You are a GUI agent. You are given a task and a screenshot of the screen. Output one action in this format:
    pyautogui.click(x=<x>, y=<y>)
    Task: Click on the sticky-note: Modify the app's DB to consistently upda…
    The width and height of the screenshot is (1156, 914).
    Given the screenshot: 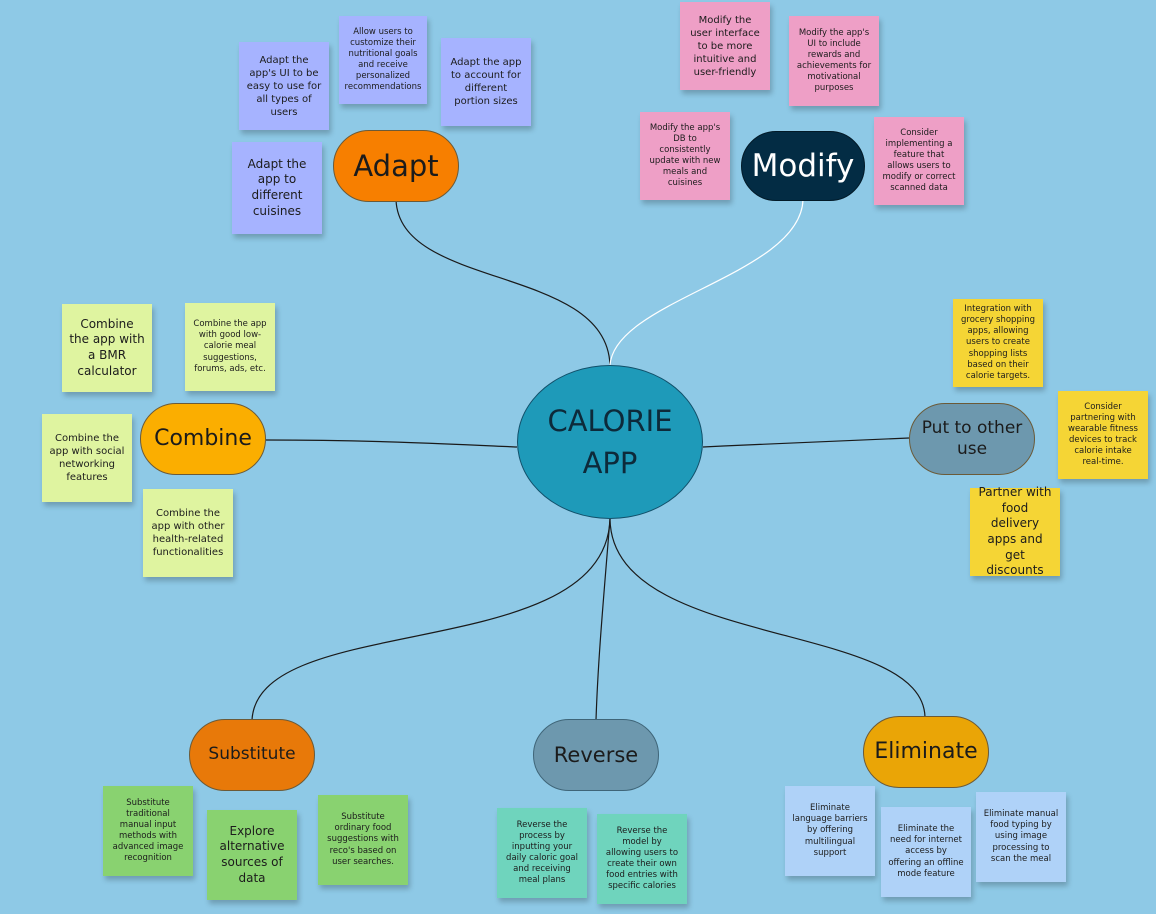 What is the action you would take?
    pyautogui.click(x=685, y=156)
    